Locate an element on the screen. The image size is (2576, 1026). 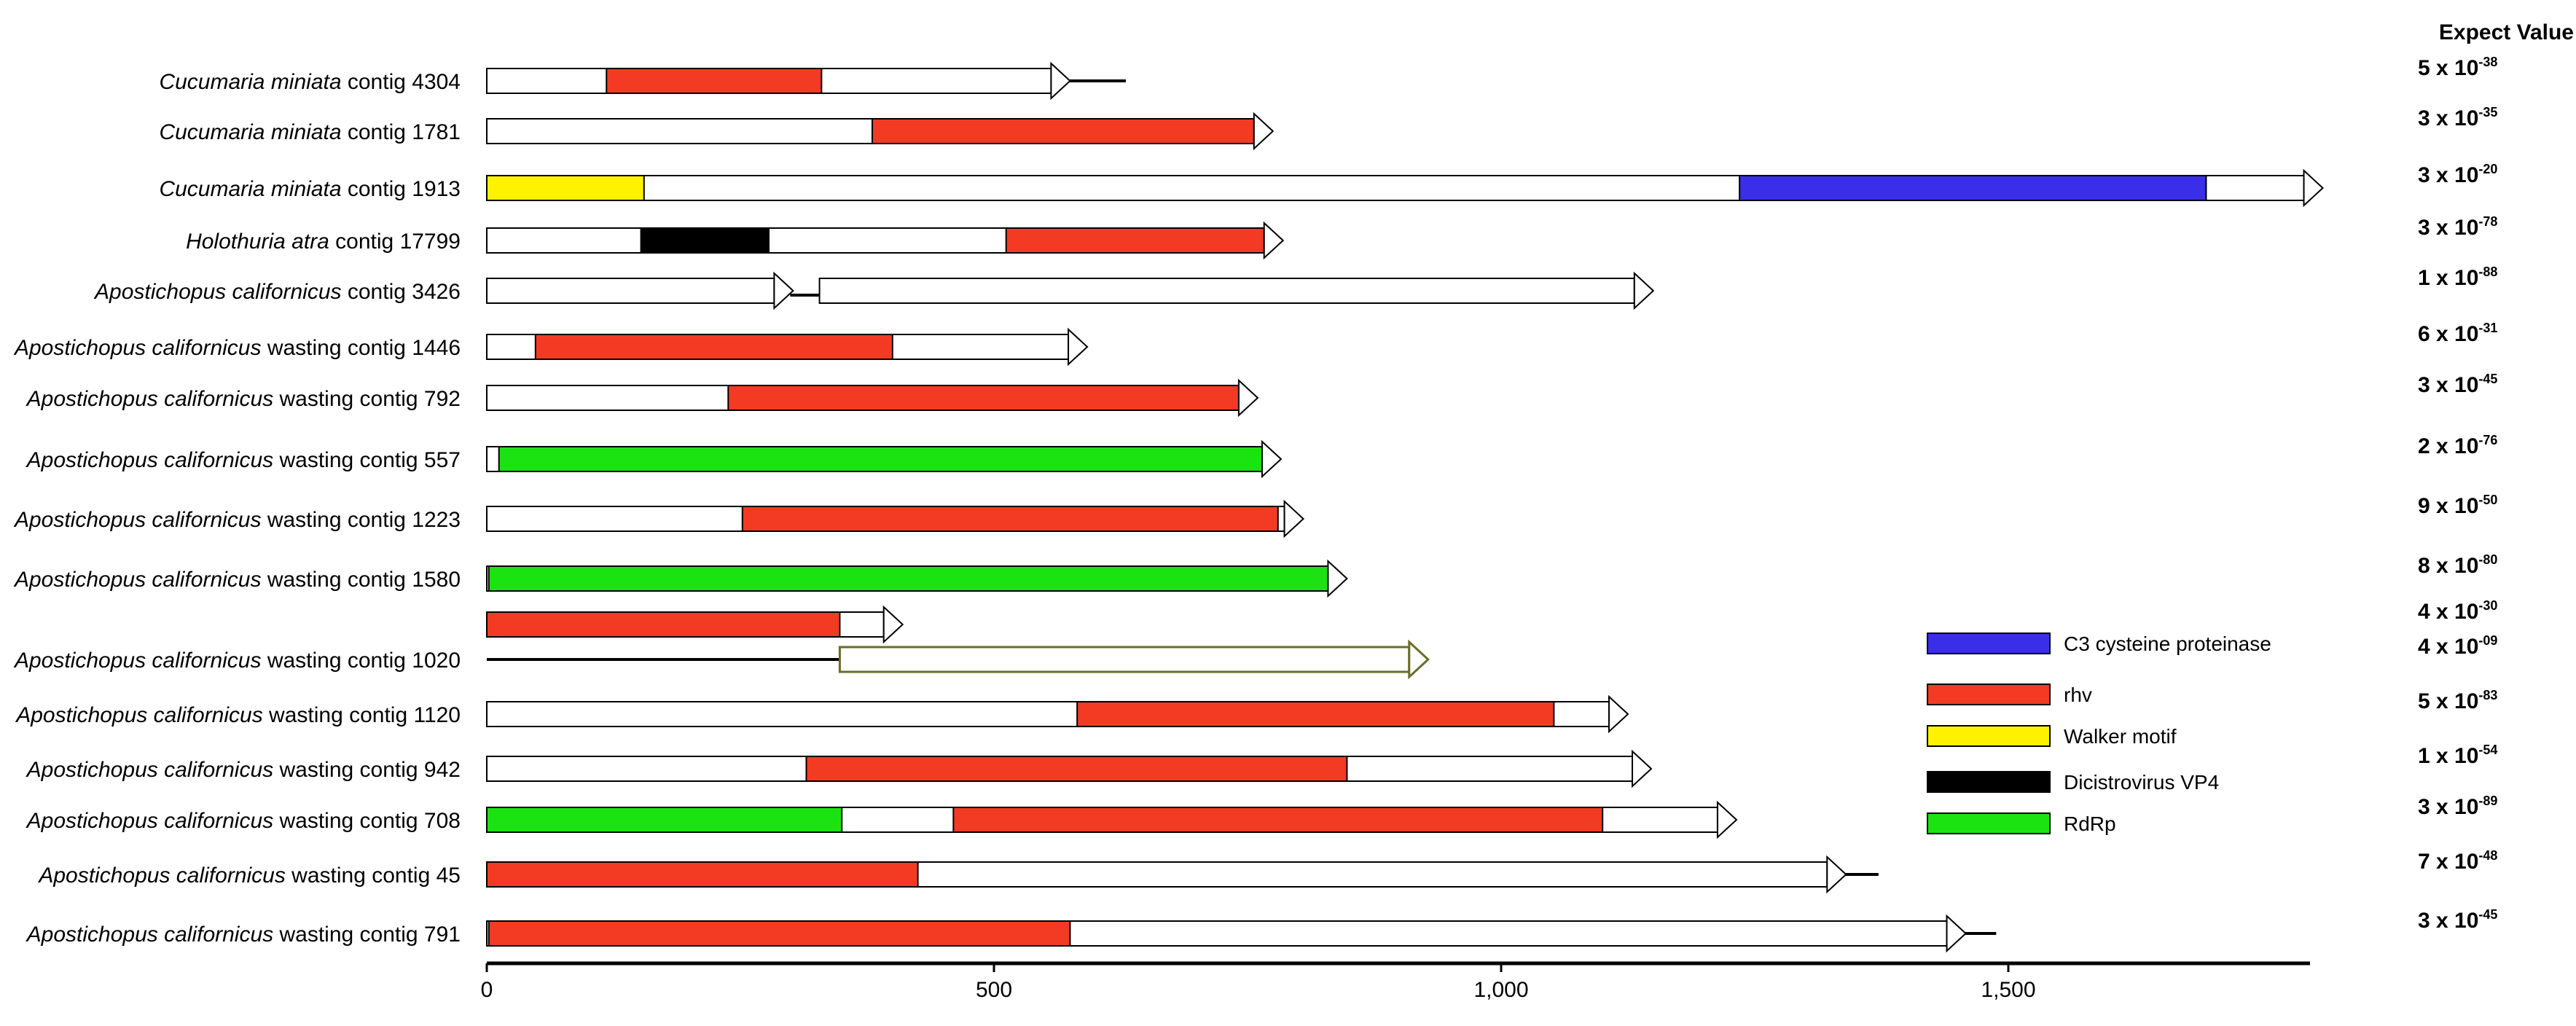
axis-tick-label: 1,000 is located at coordinates (1500, 990).